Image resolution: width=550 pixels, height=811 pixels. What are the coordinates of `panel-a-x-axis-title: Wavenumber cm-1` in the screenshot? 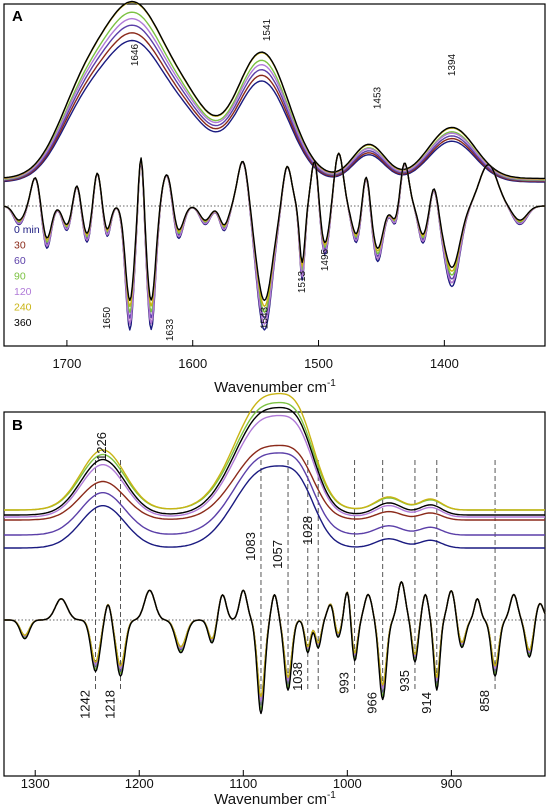 It's located at (275, 387).